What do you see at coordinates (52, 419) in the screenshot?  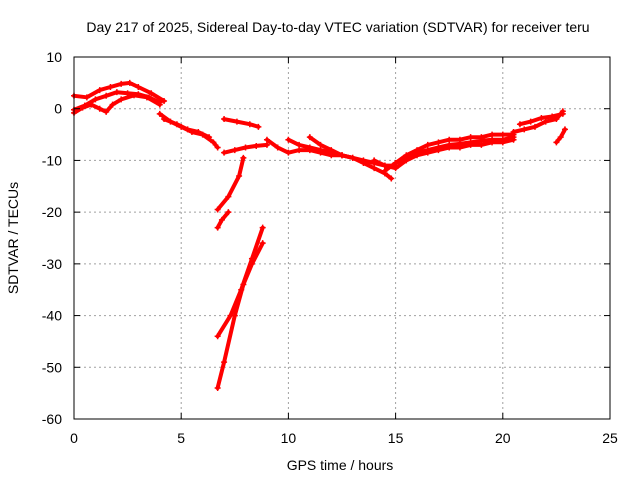 I see `y-tick-label: -60` at bounding box center [52, 419].